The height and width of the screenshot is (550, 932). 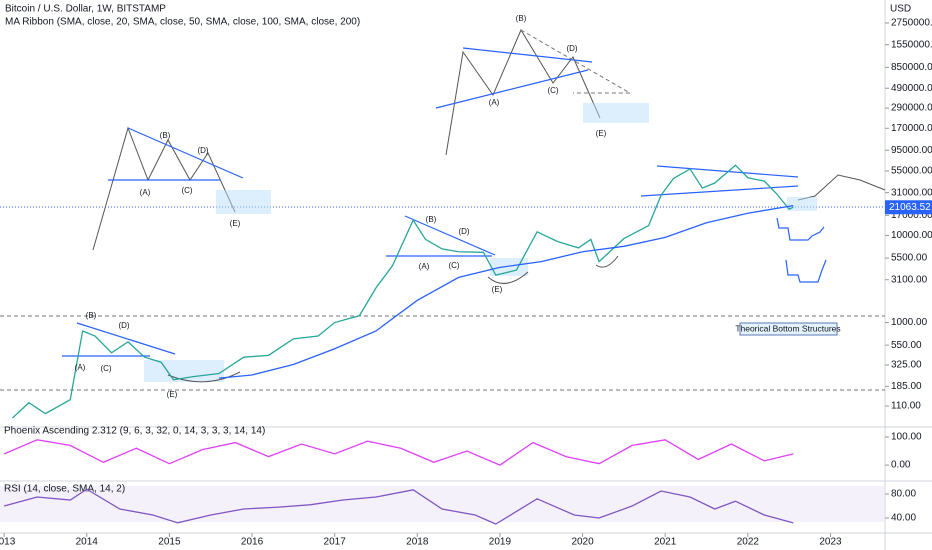 I want to click on x-tick-label: 2017, so click(x=335, y=542).